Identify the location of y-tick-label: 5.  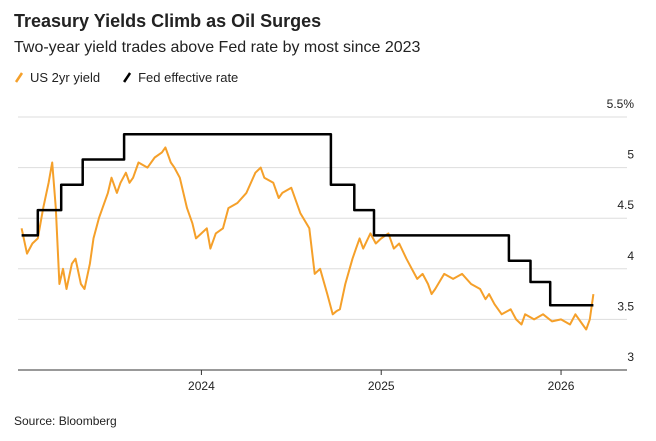
(630, 155).